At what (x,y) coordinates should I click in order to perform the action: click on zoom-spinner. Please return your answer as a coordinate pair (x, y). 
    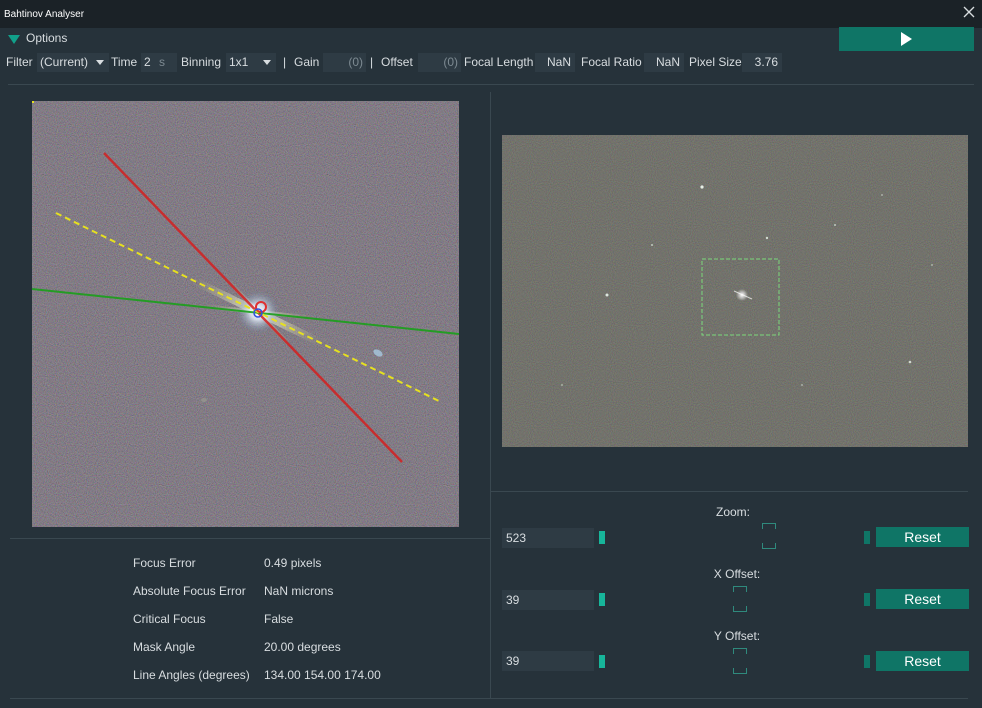
    Looking at the image, I should click on (769, 536).